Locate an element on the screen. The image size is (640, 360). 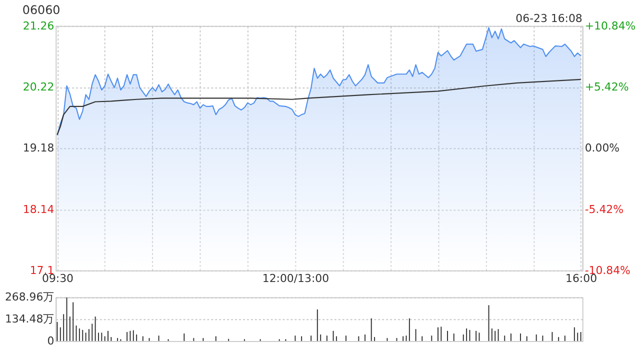
line-series is located at coordinates (319, 107).